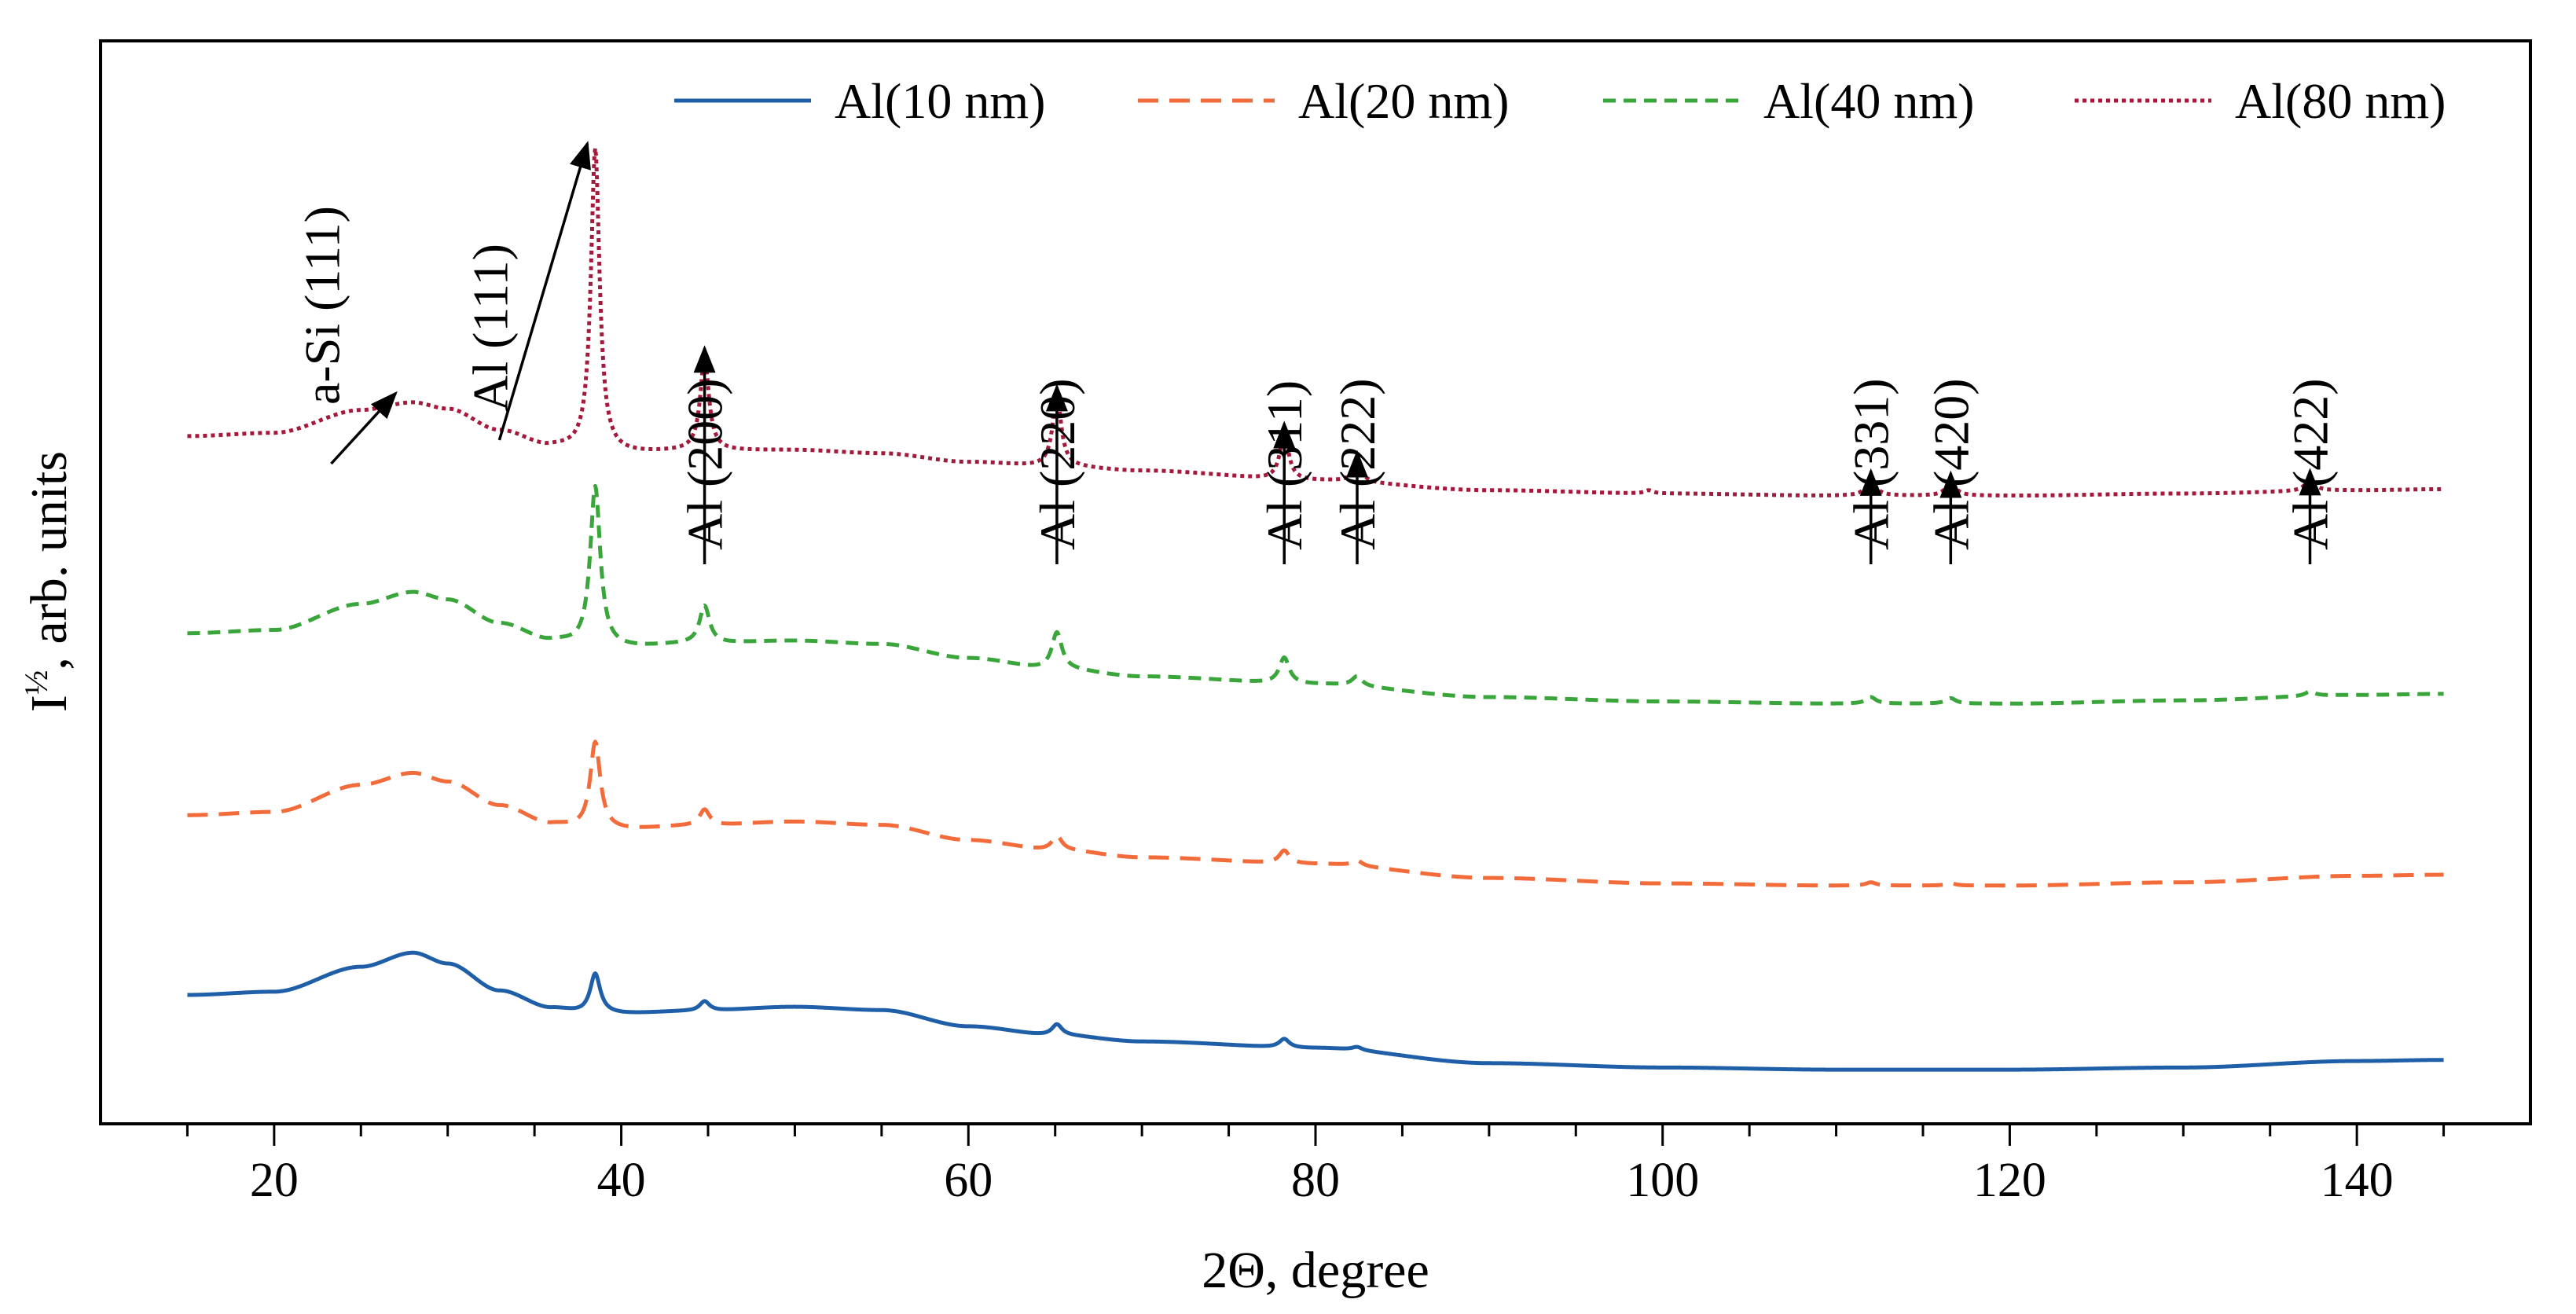 This screenshot has width=2576, height=1314. I want to click on peak-annotation: a-Si (111), so click(346, 335).